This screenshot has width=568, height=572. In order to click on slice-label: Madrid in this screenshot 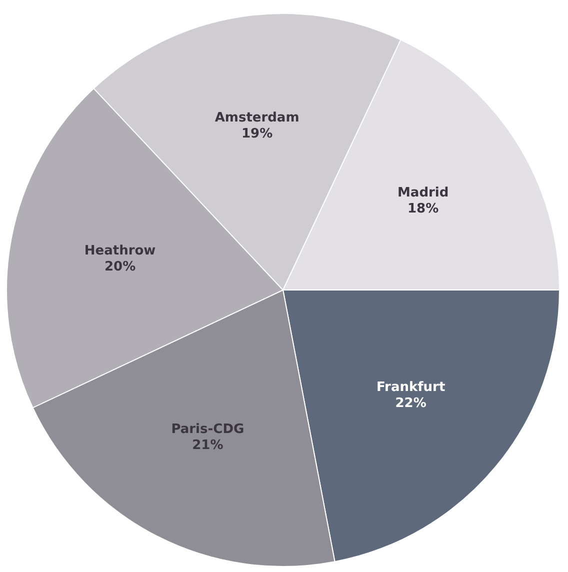, I will do `click(423, 192)`.